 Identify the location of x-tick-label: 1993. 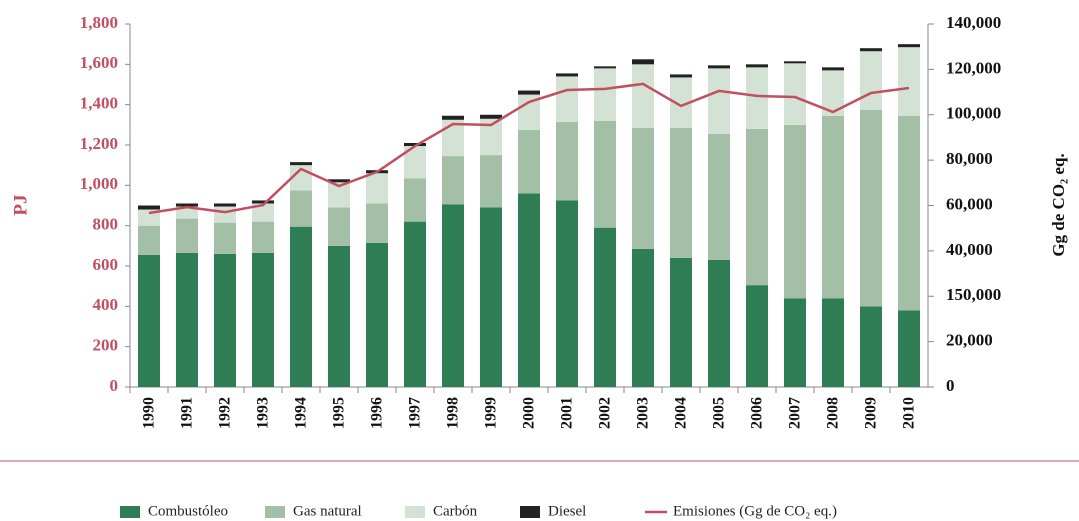
(263, 413).